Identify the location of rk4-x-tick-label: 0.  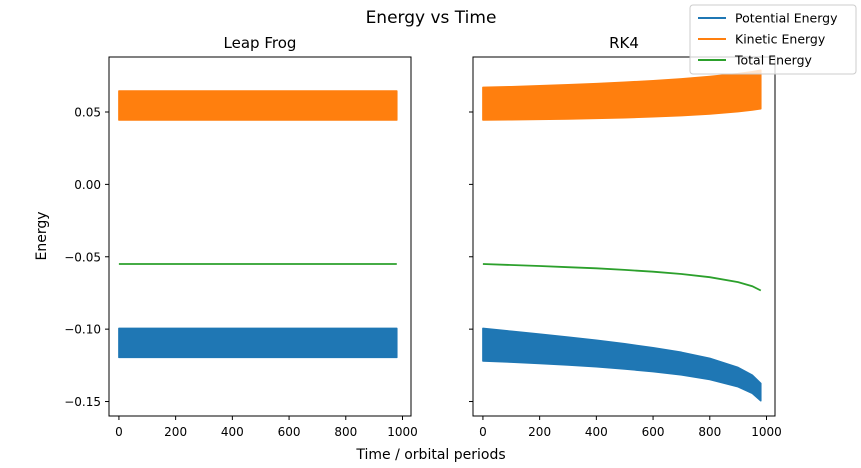
(483, 432).